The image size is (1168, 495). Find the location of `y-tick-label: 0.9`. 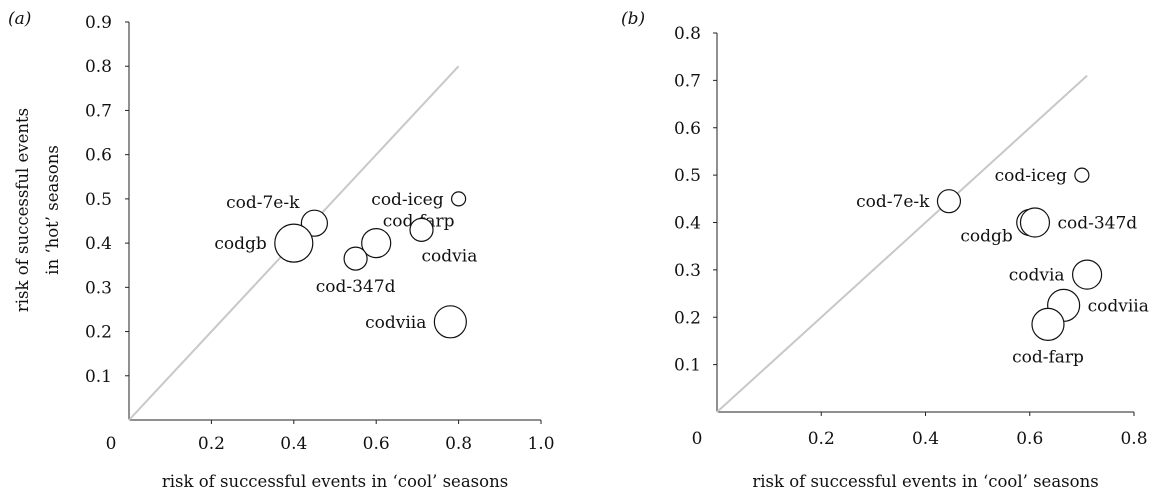

y-tick-label: 0.9 is located at coordinates (98, 23).